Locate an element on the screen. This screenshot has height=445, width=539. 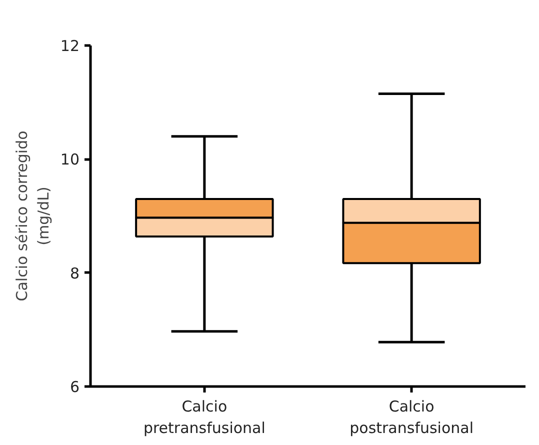
y-tick-label: 8 is located at coordinates (75, 273).